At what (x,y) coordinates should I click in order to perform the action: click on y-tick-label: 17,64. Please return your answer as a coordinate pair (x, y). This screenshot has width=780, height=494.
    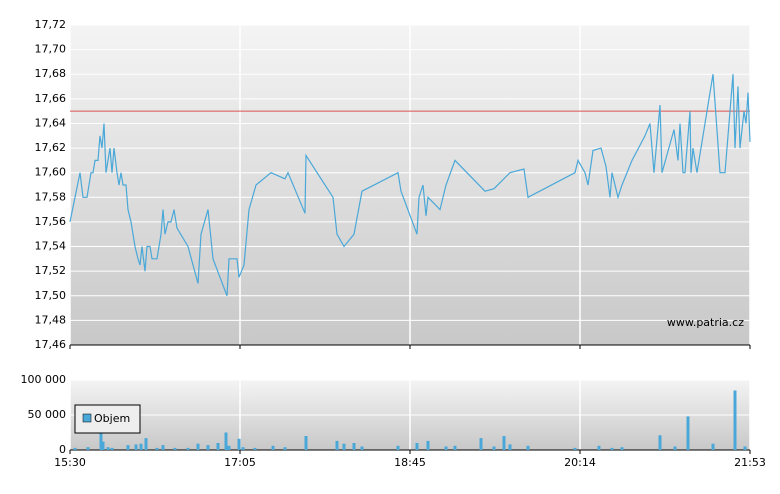
    Looking at the image, I should click on (51, 122).